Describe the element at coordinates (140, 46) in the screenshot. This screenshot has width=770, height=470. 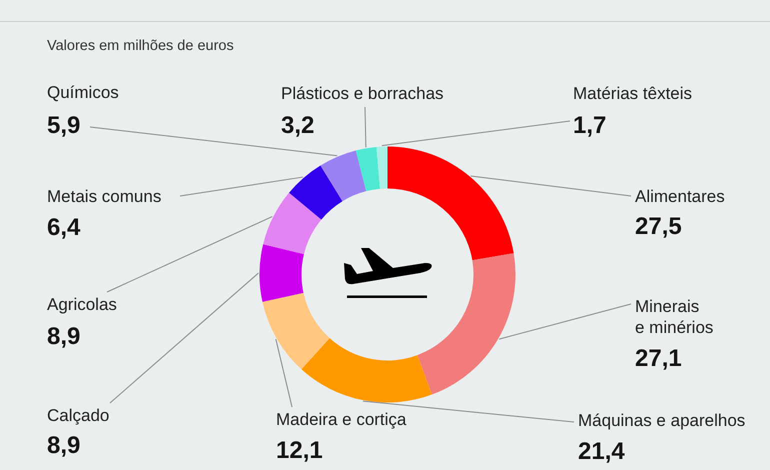
I see `chart-subtitle: Valores em milhões de euros` at that location.